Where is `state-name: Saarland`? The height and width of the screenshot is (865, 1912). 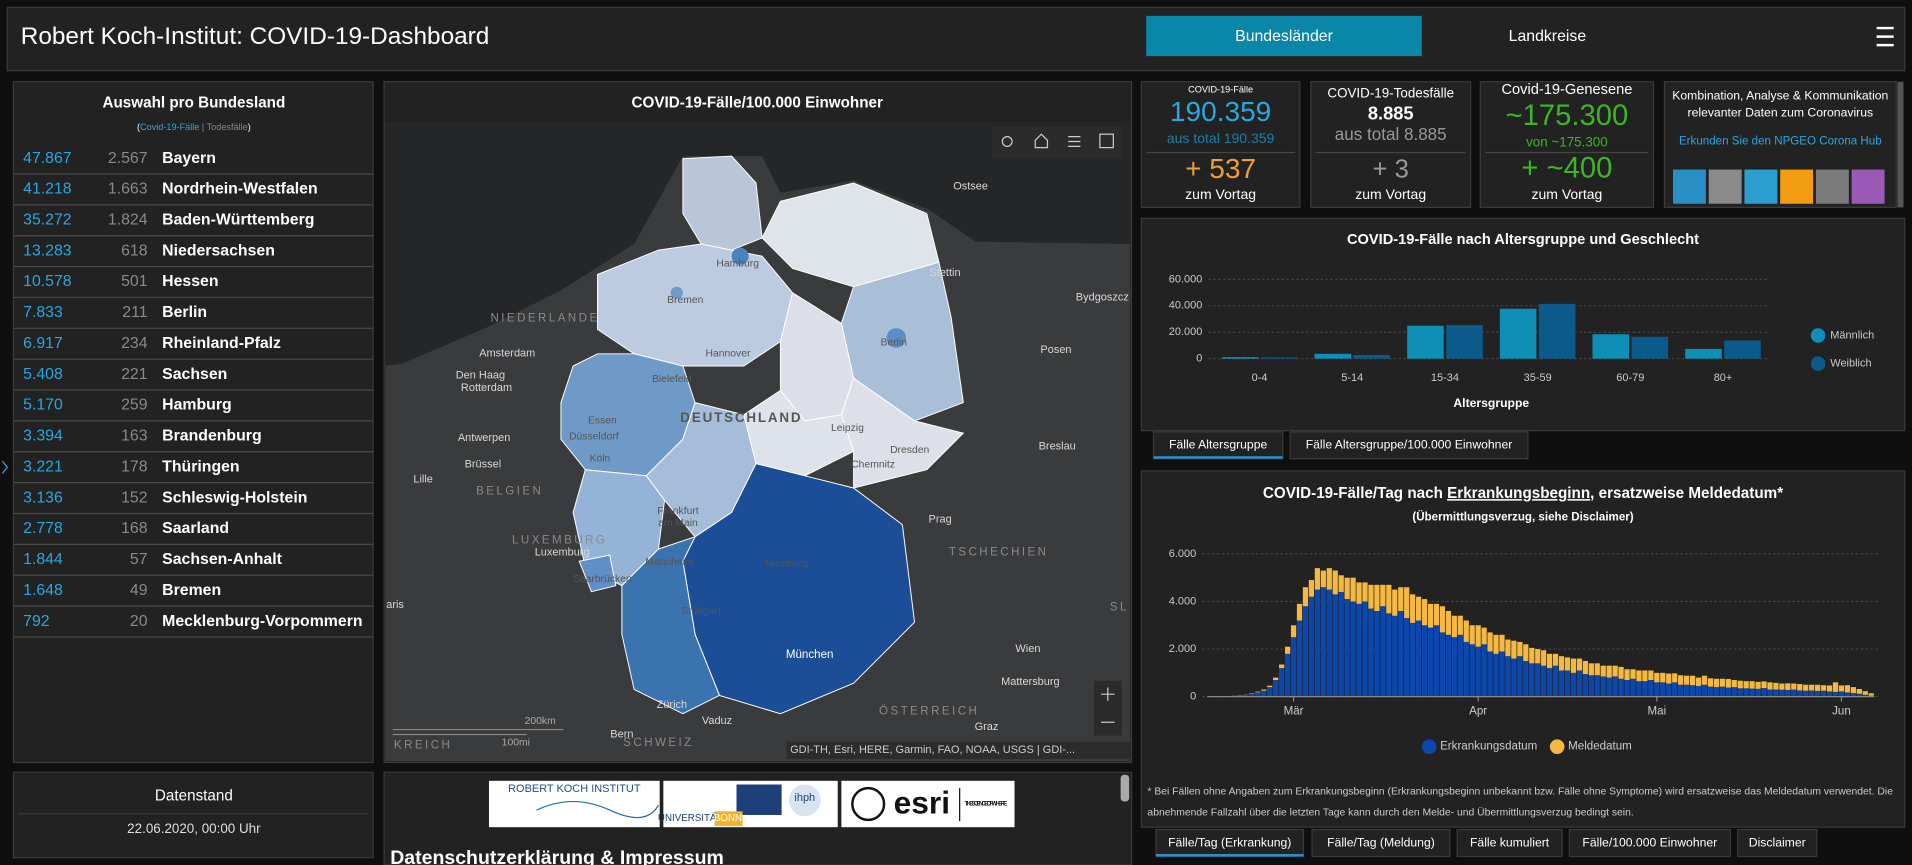
state-name: Saarland is located at coordinates (195, 528).